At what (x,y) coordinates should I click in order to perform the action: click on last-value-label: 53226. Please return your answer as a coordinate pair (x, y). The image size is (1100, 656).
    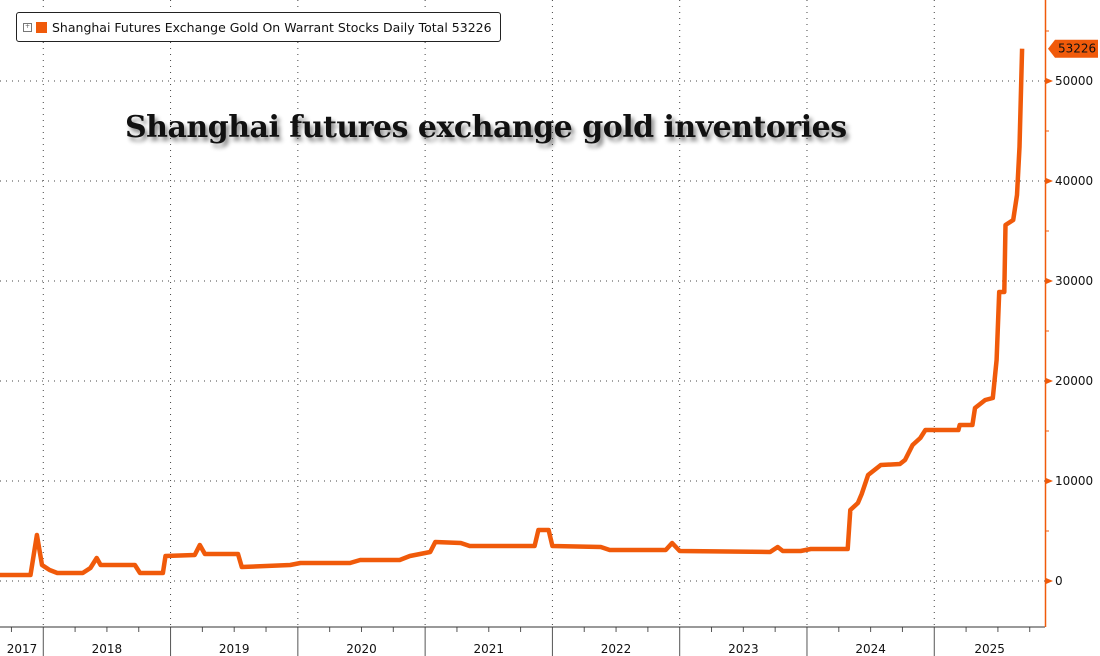
    Looking at the image, I should click on (1077, 49).